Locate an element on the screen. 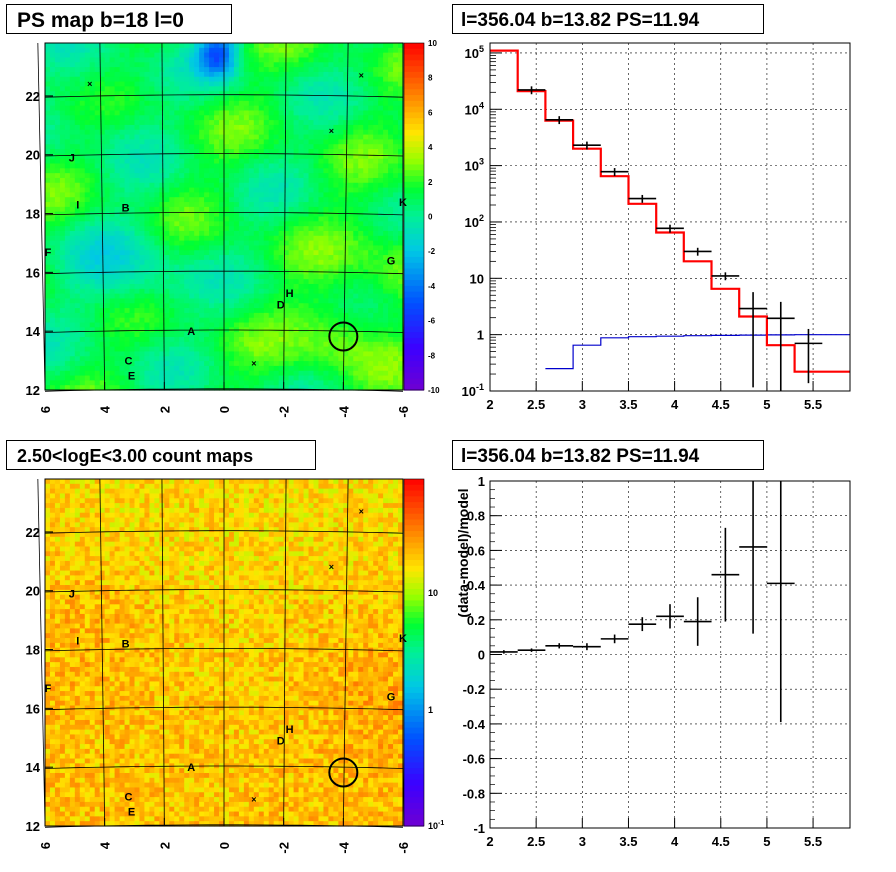 The image size is (896, 872). residual-ytick-label: -1 is located at coordinates (479, 828).